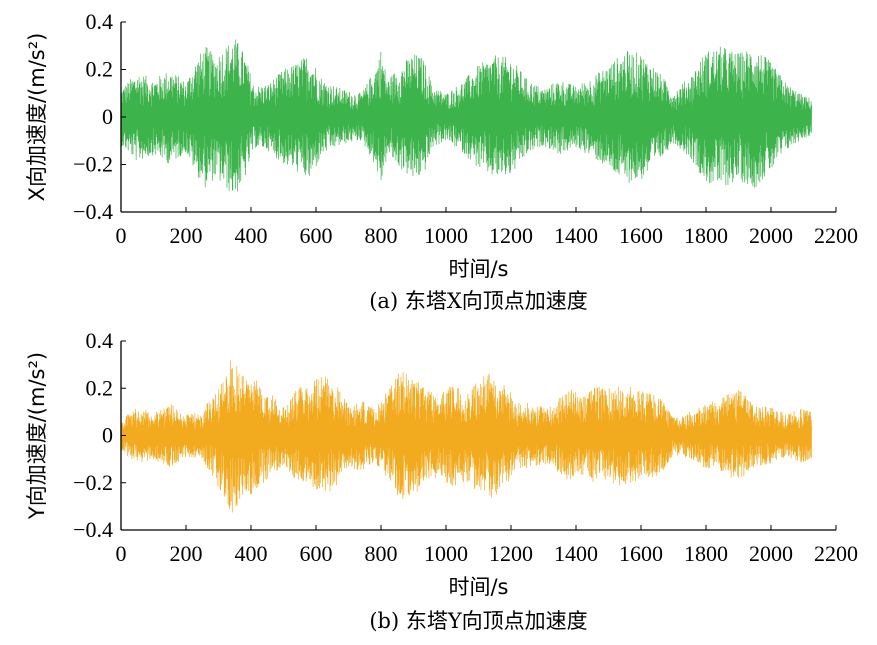  Describe the element at coordinates (37, 117) in the screenshot. I see `y-axis-label-a: X向加速度/(m/s²)` at that location.